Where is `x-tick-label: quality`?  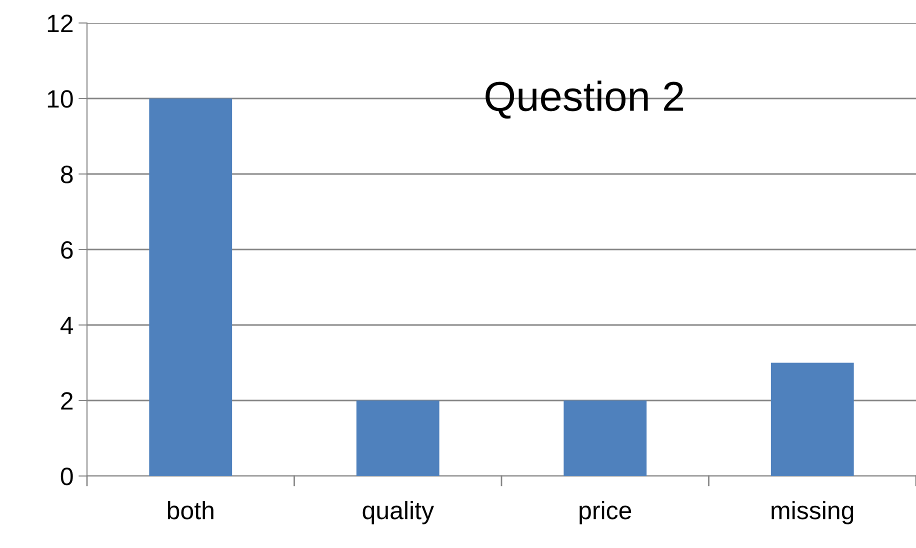 x-tick-label: quality is located at coordinates (398, 512).